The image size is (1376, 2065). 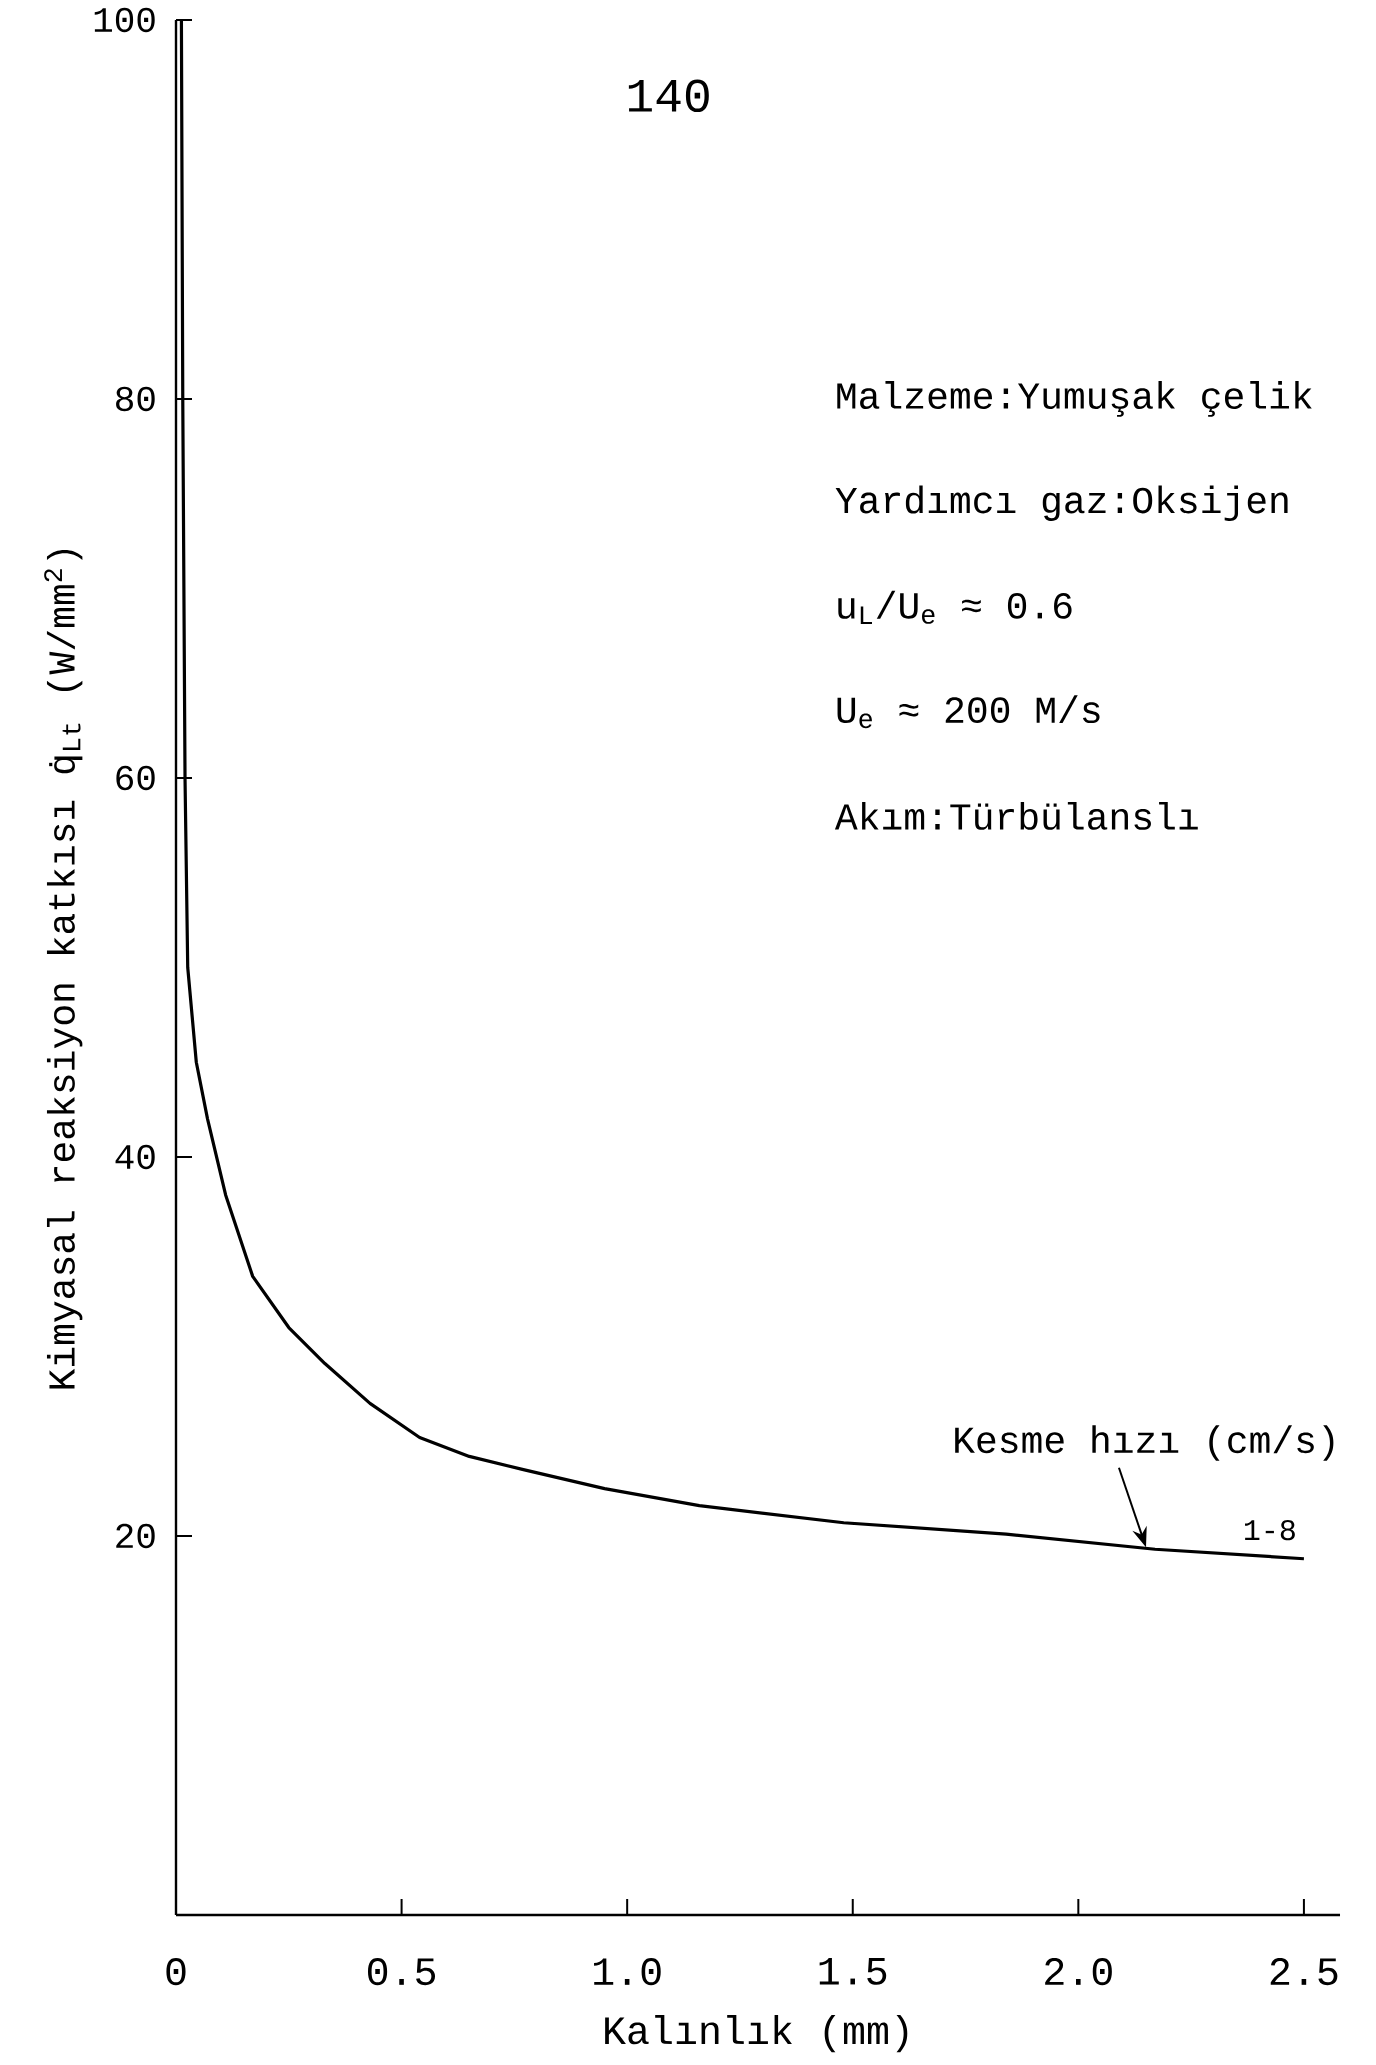 I want to click on x-tick-label: 0.5, so click(x=401, y=1972).